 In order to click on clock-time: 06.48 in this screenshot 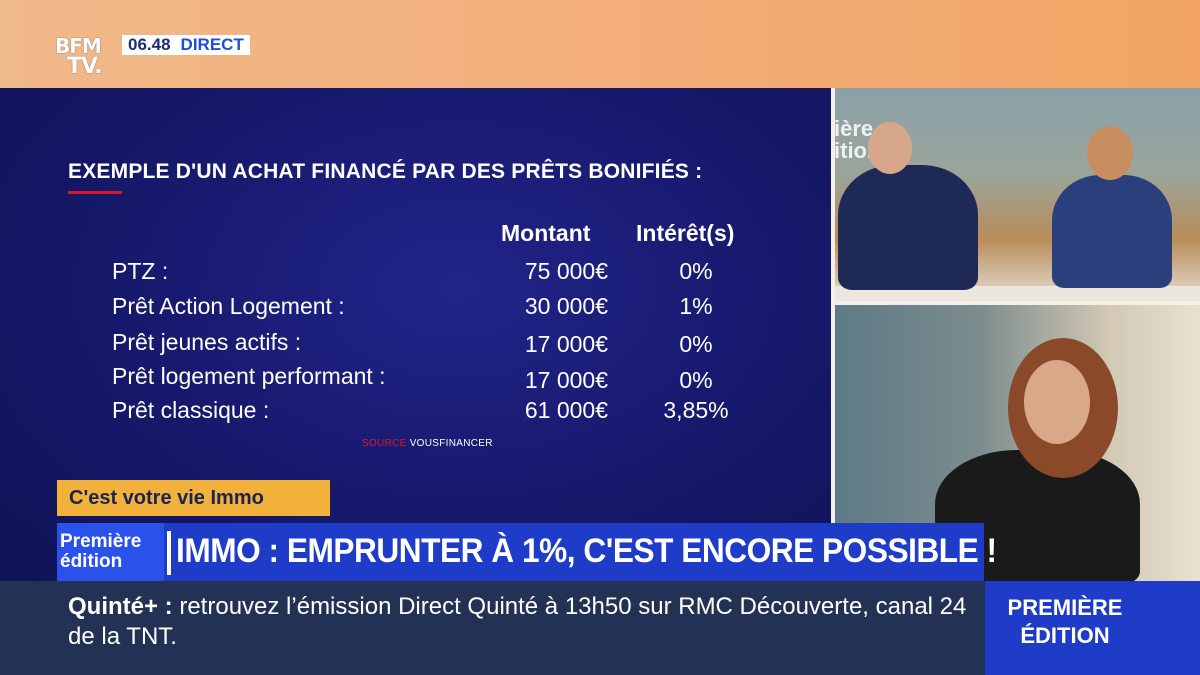, I will do `click(149, 44)`.